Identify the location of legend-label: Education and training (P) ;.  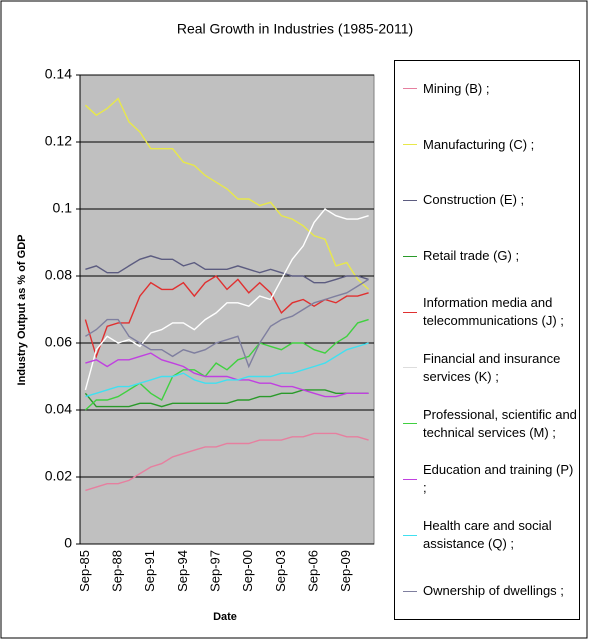
(498, 479).